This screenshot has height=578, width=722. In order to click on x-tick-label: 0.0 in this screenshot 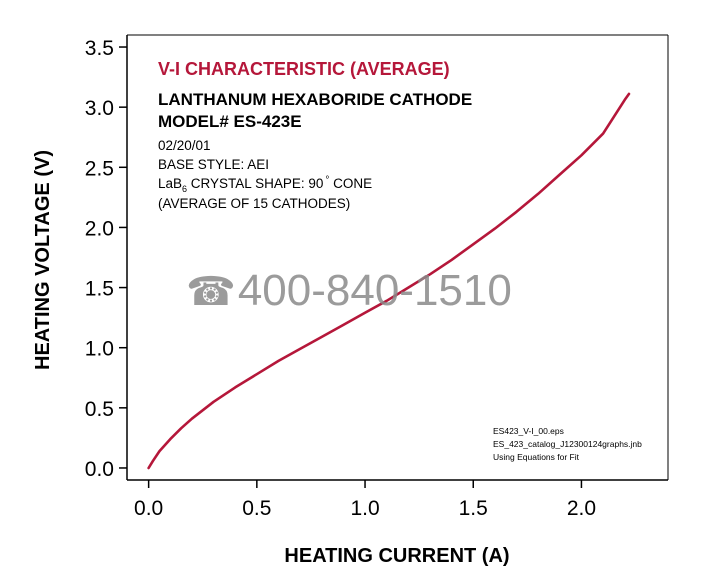, I will do `click(148, 508)`.